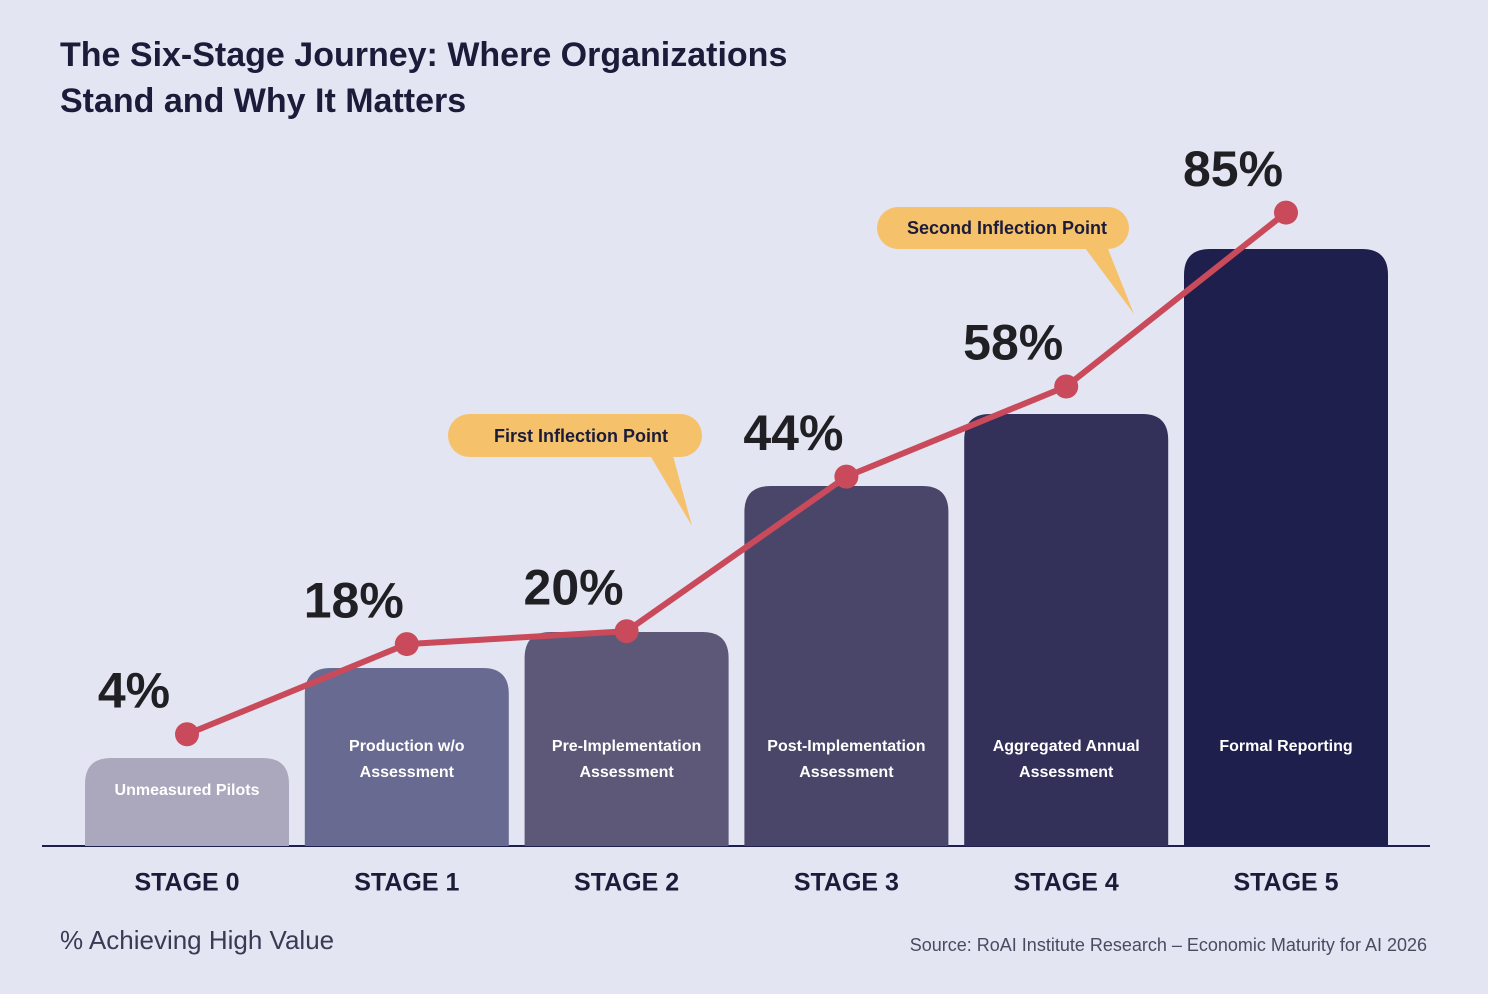  I want to click on value-label: 44%, so click(793, 433).